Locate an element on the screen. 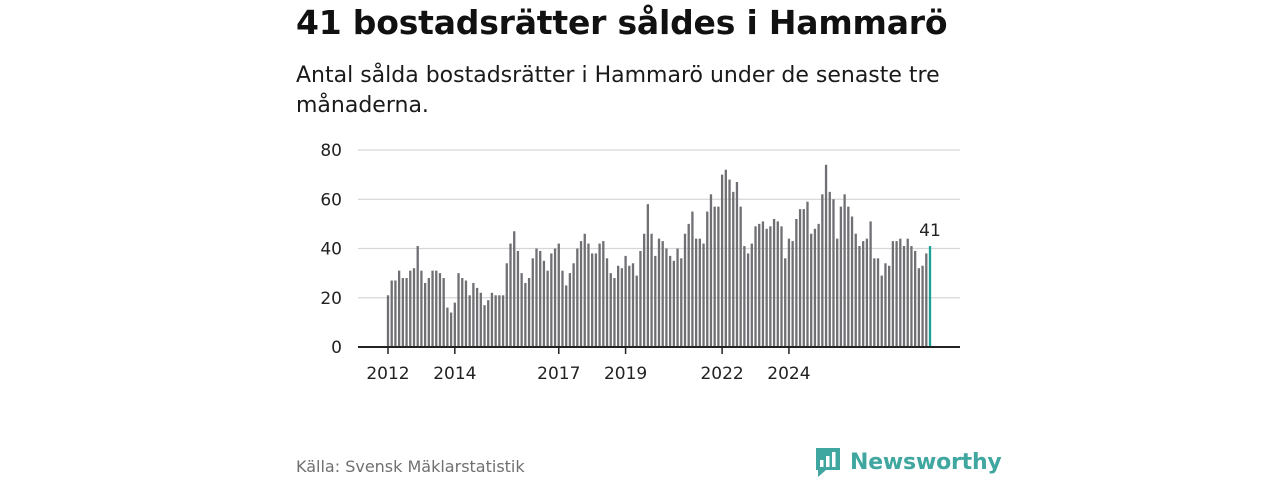 The height and width of the screenshot is (480, 1280). y-tick-label: 40 is located at coordinates (331, 250).